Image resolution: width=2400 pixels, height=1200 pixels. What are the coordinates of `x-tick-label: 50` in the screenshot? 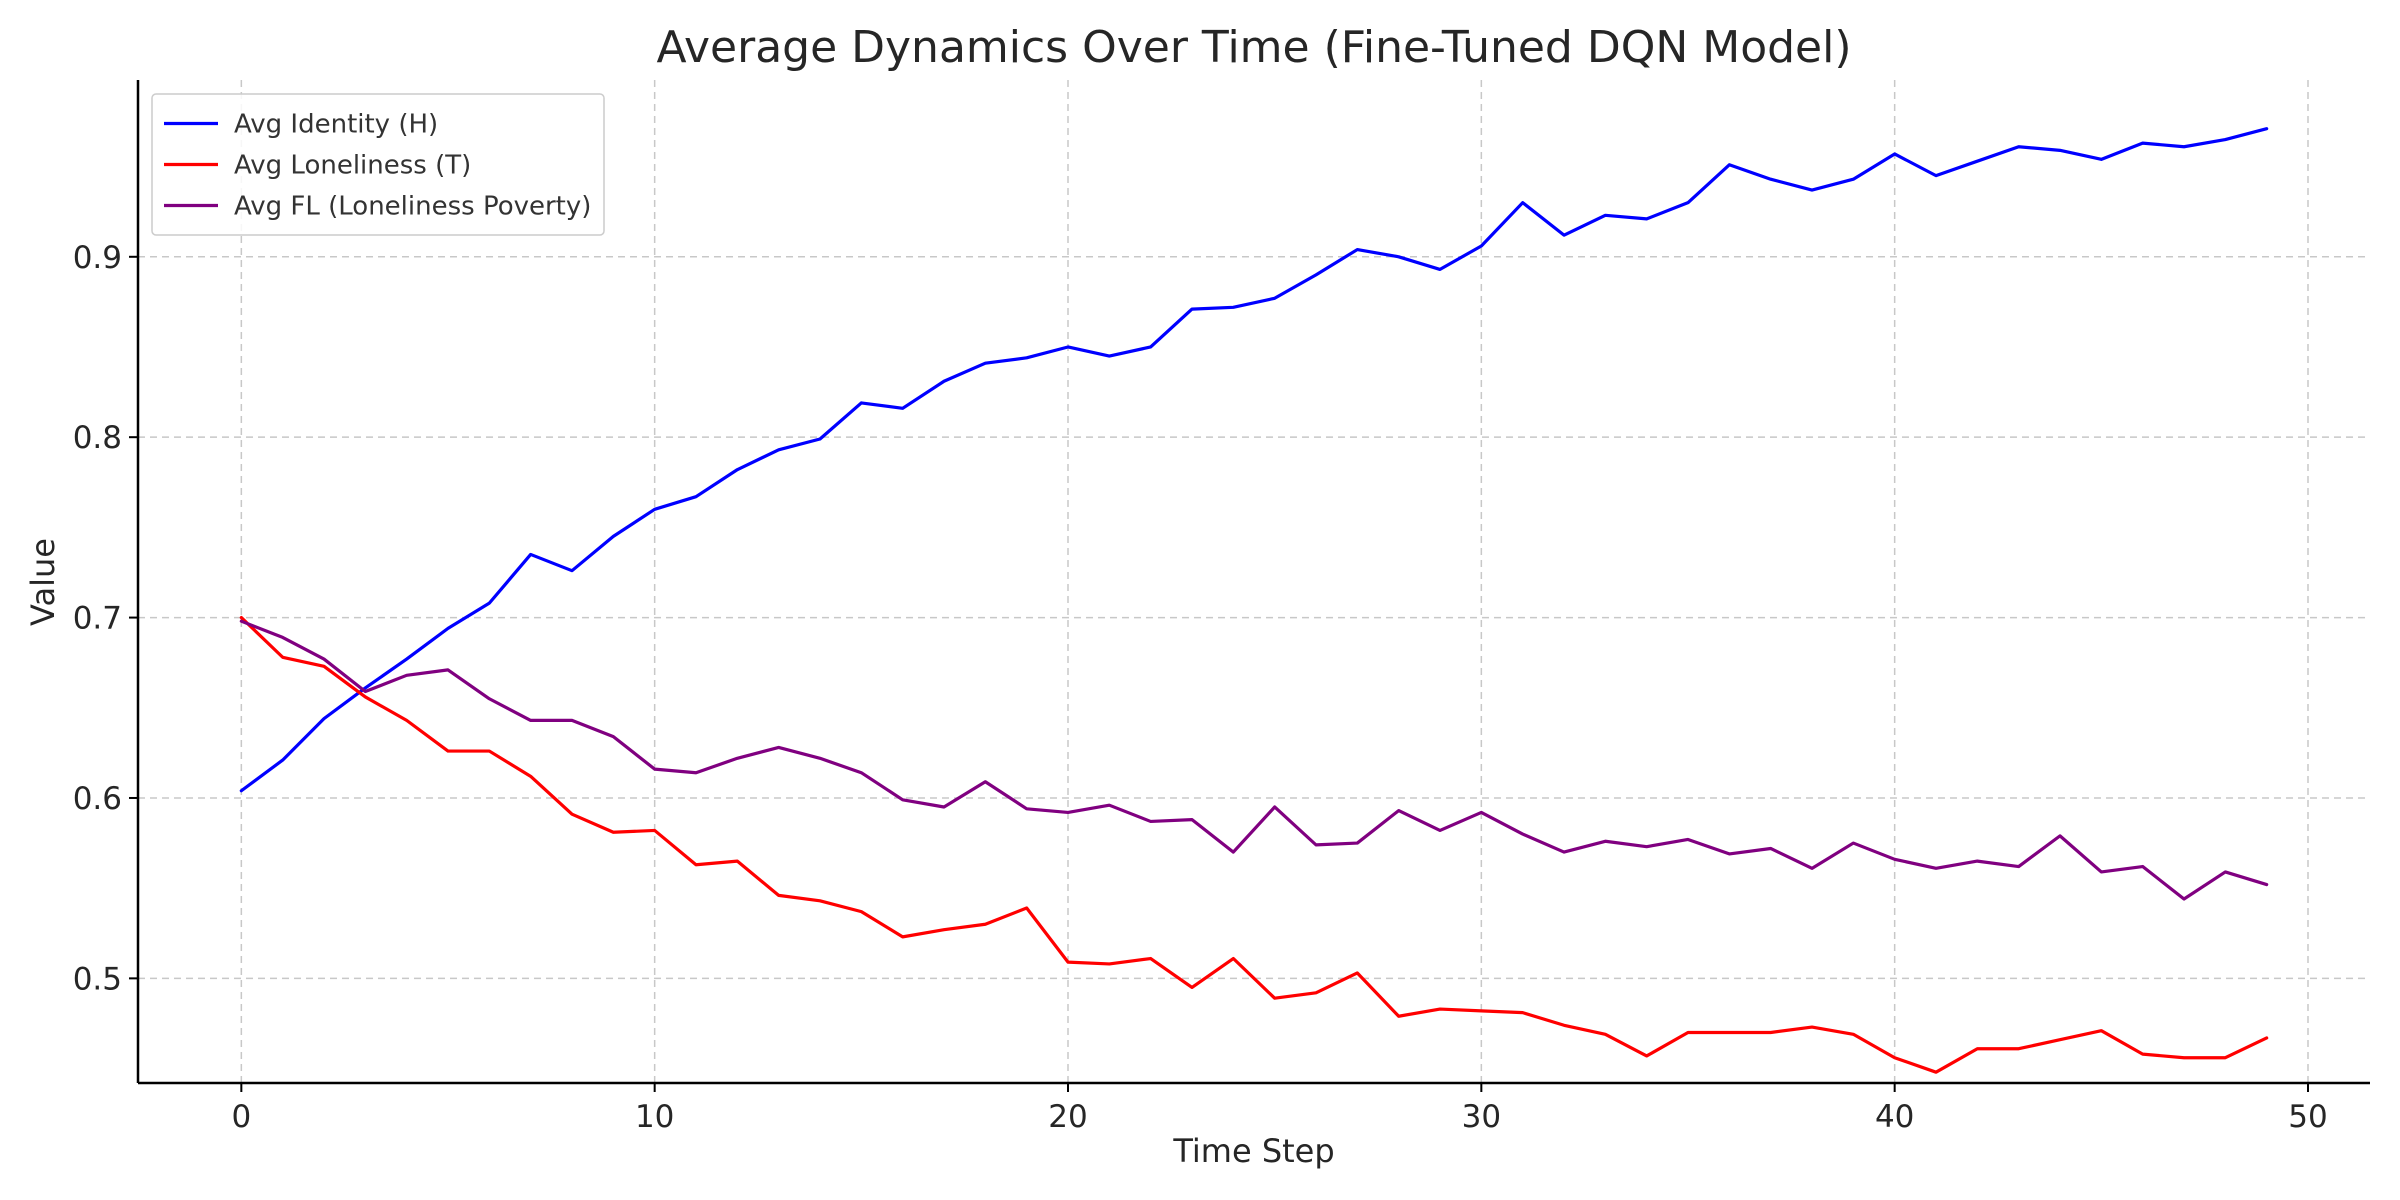 It's located at (2307, 1117).